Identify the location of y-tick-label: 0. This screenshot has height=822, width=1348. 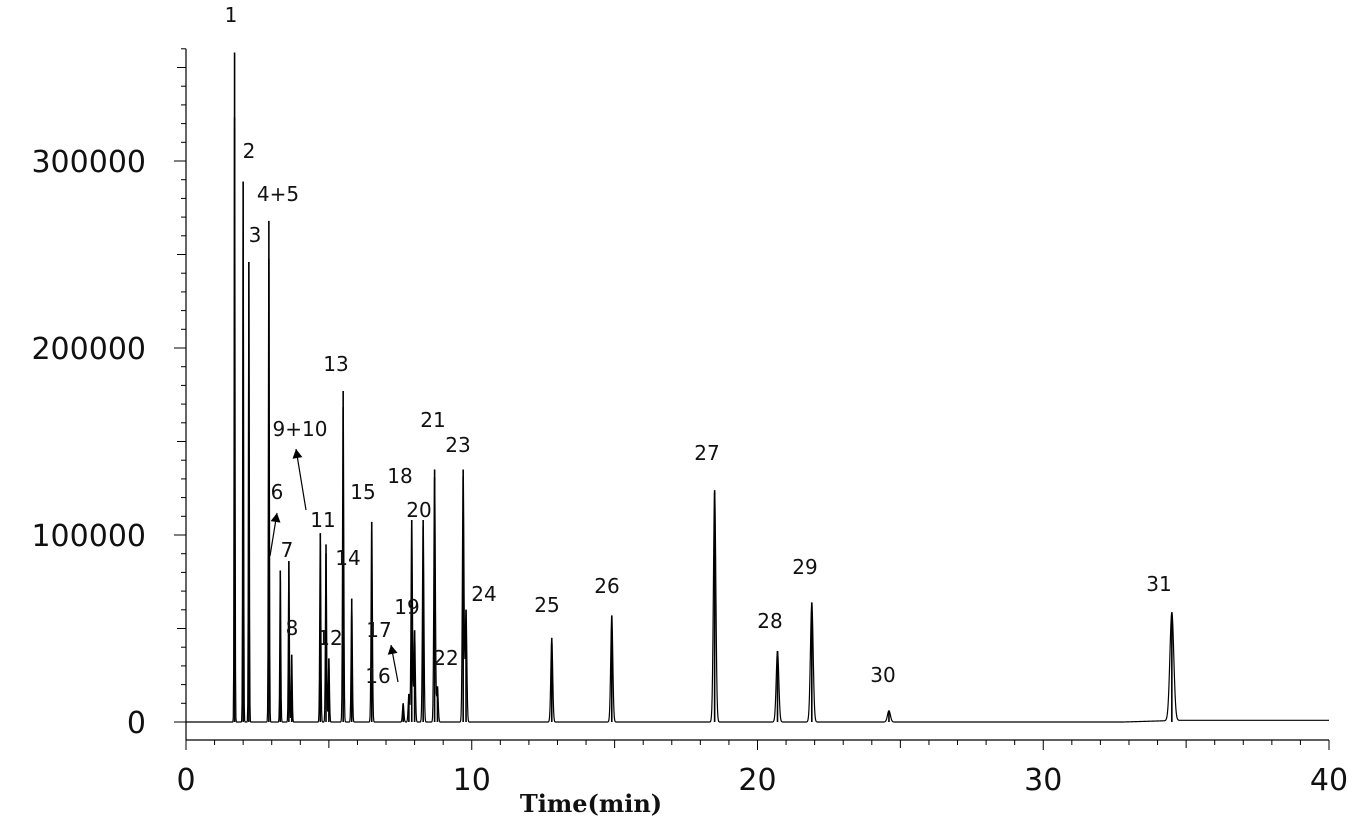
(136, 723).